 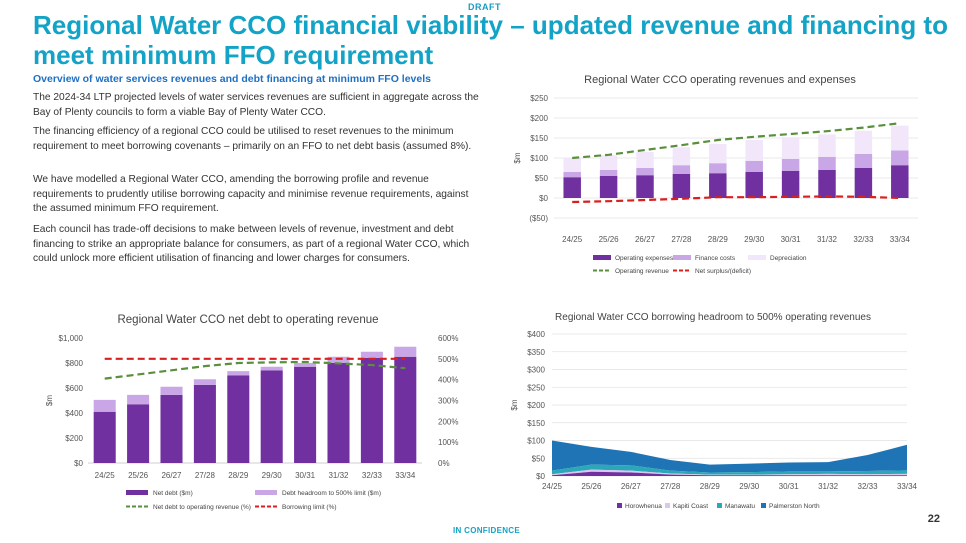 I want to click on legend-label: Operating expenses, so click(x=644, y=258).